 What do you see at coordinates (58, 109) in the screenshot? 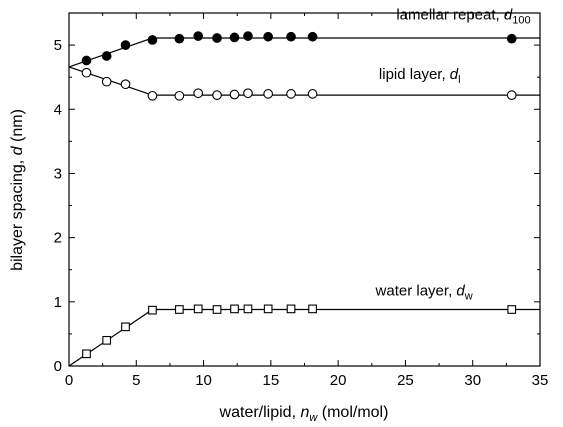
I see `y-tick-label: 4` at bounding box center [58, 109].